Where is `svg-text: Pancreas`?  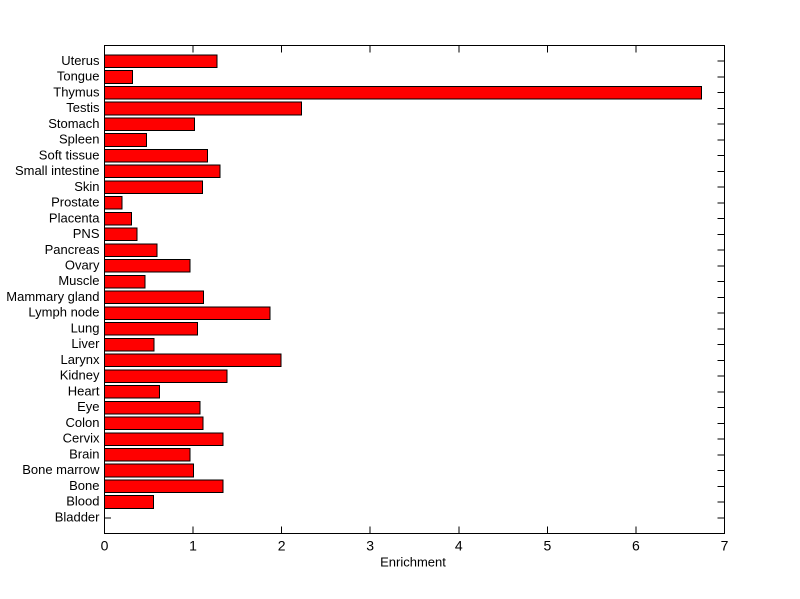 svg-text: Pancreas is located at coordinates (72, 249).